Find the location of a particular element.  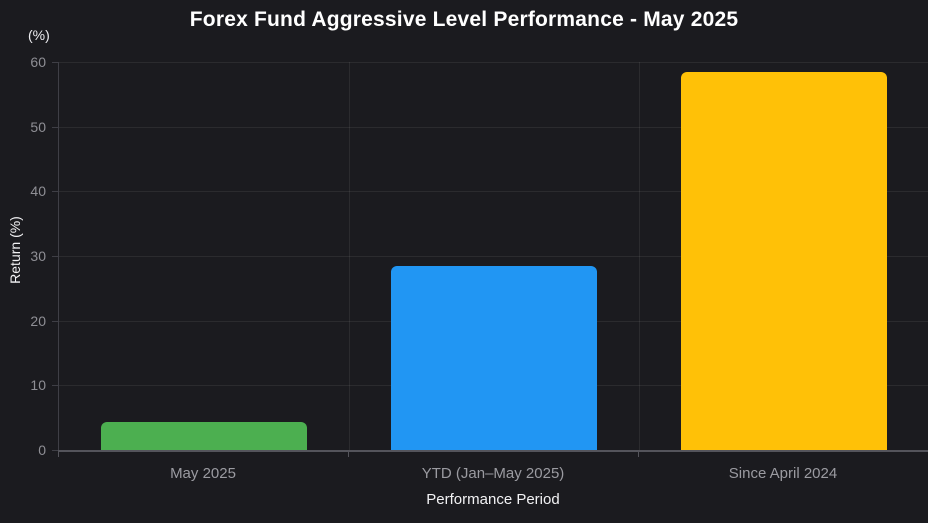

y-tick-label-40: 40 is located at coordinates (38, 191).